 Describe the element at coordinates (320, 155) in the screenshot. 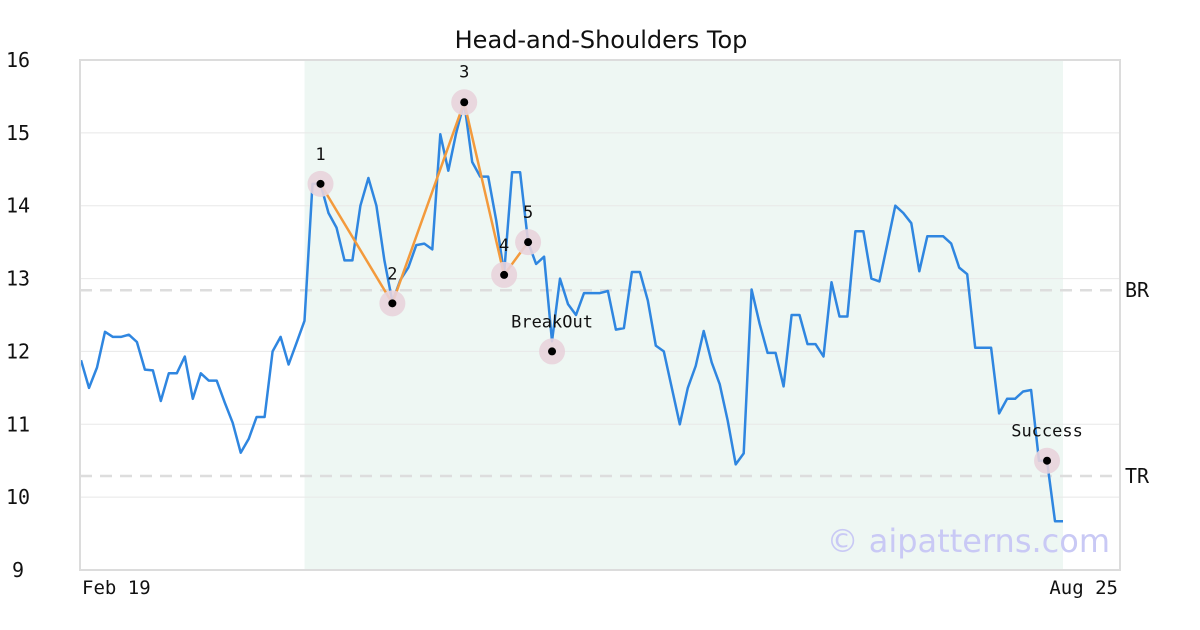

I see `pattern-point-1-label: 1` at that location.